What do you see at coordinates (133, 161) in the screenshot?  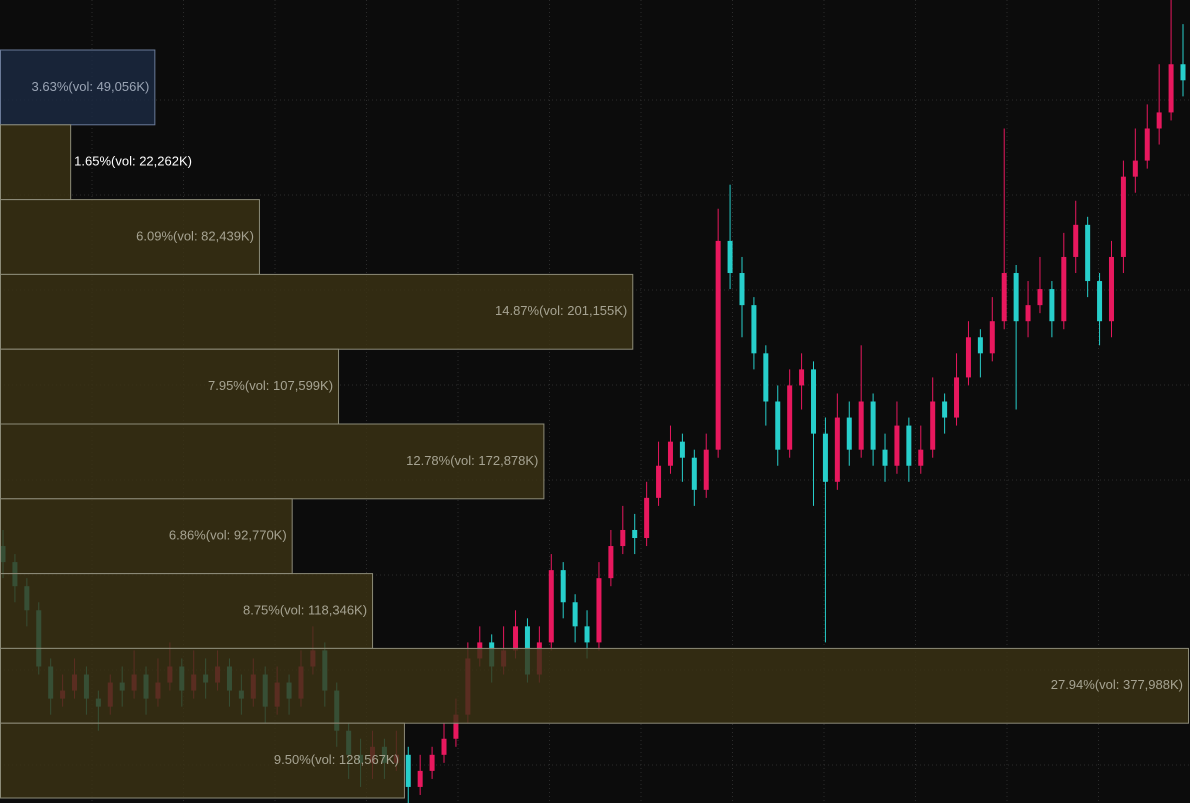 I see `profile-label: 1.65%(vol: 22,262K)` at bounding box center [133, 161].